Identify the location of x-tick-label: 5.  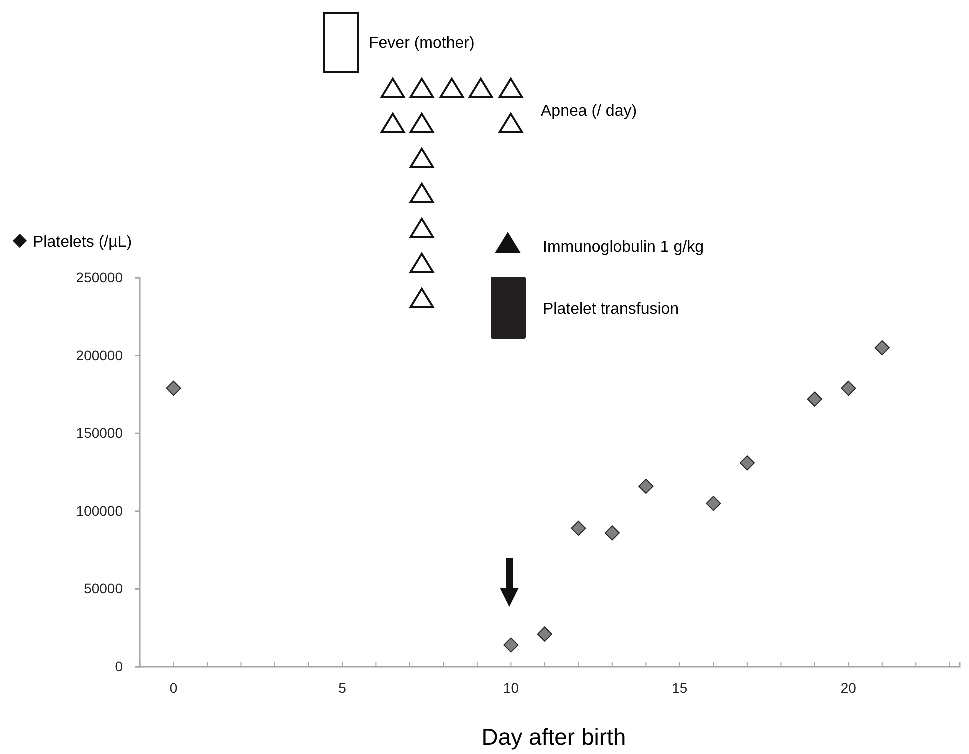
(342, 688).